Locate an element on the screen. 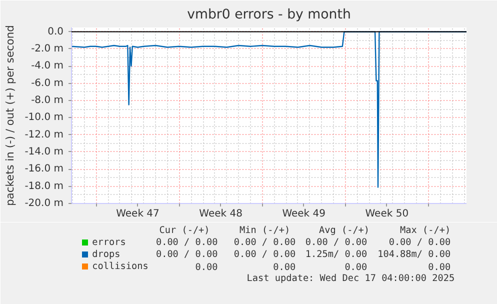 The image size is (497, 304). text: Avg (-/+) is located at coordinates (344, 230).